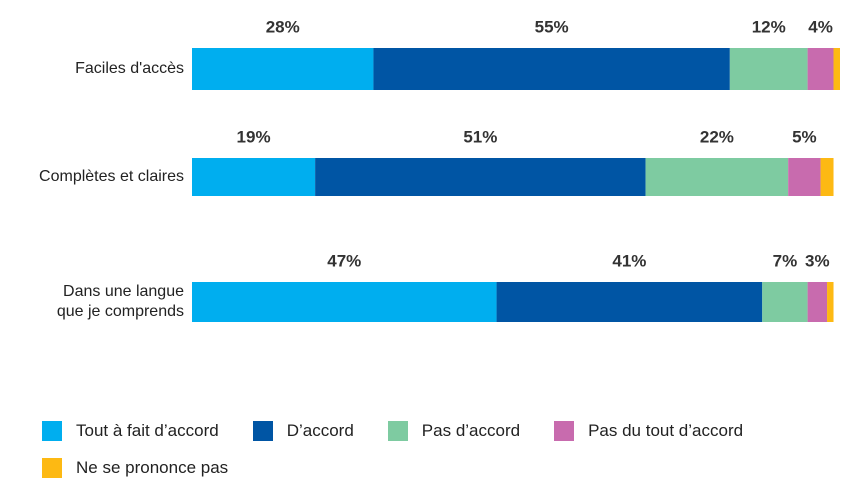 The height and width of the screenshot is (480, 844). What do you see at coordinates (480, 136) in the screenshot?
I see `value-label: 51%` at bounding box center [480, 136].